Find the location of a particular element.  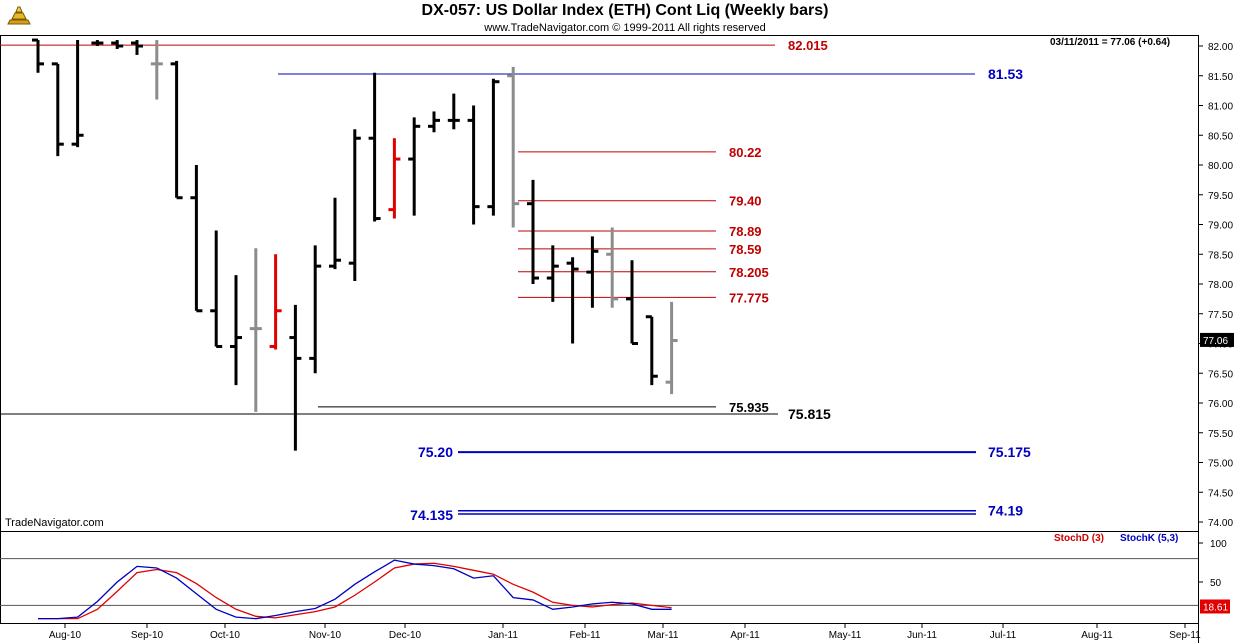

level-label-7859: 78.59 is located at coordinates (745, 249).